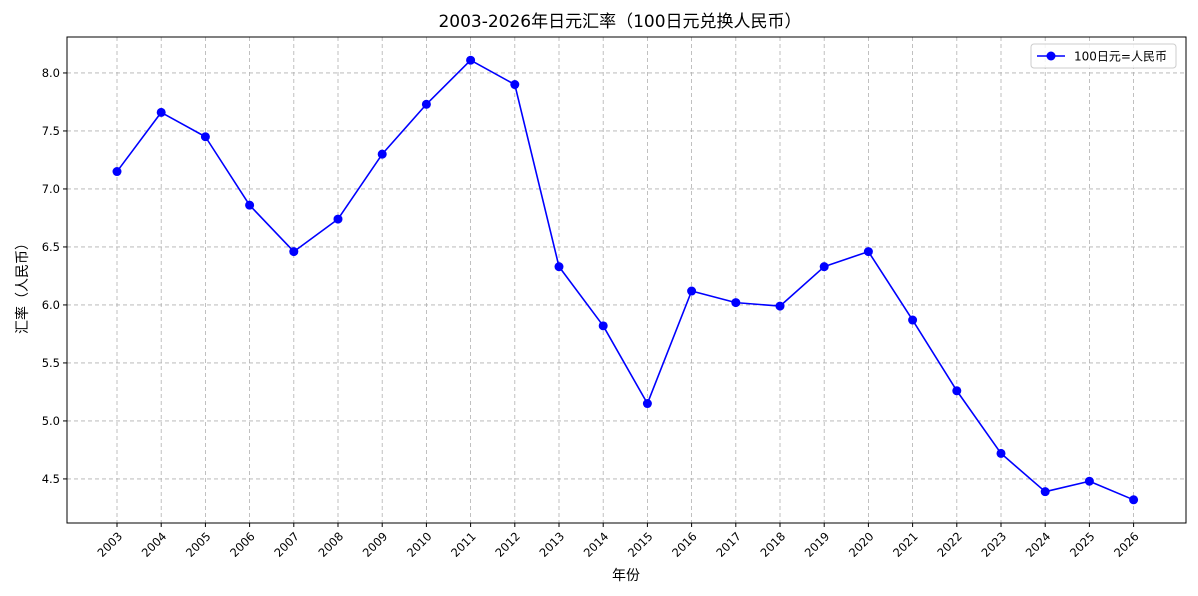  What do you see at coordinates (1038, 544) in the screenshot?
I see `x-tick-label: 2024` at bounding box center [1038, 544].